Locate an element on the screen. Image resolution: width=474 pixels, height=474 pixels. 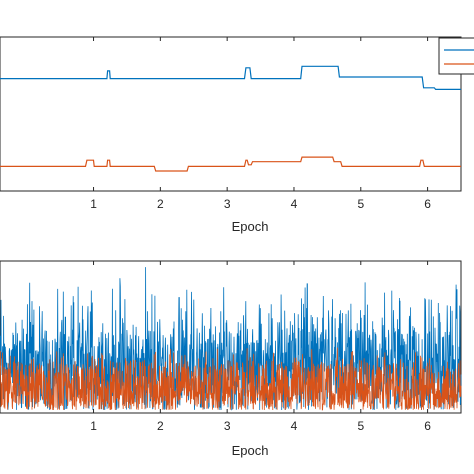
top-series-2-line is located at coordinates (230, 164).